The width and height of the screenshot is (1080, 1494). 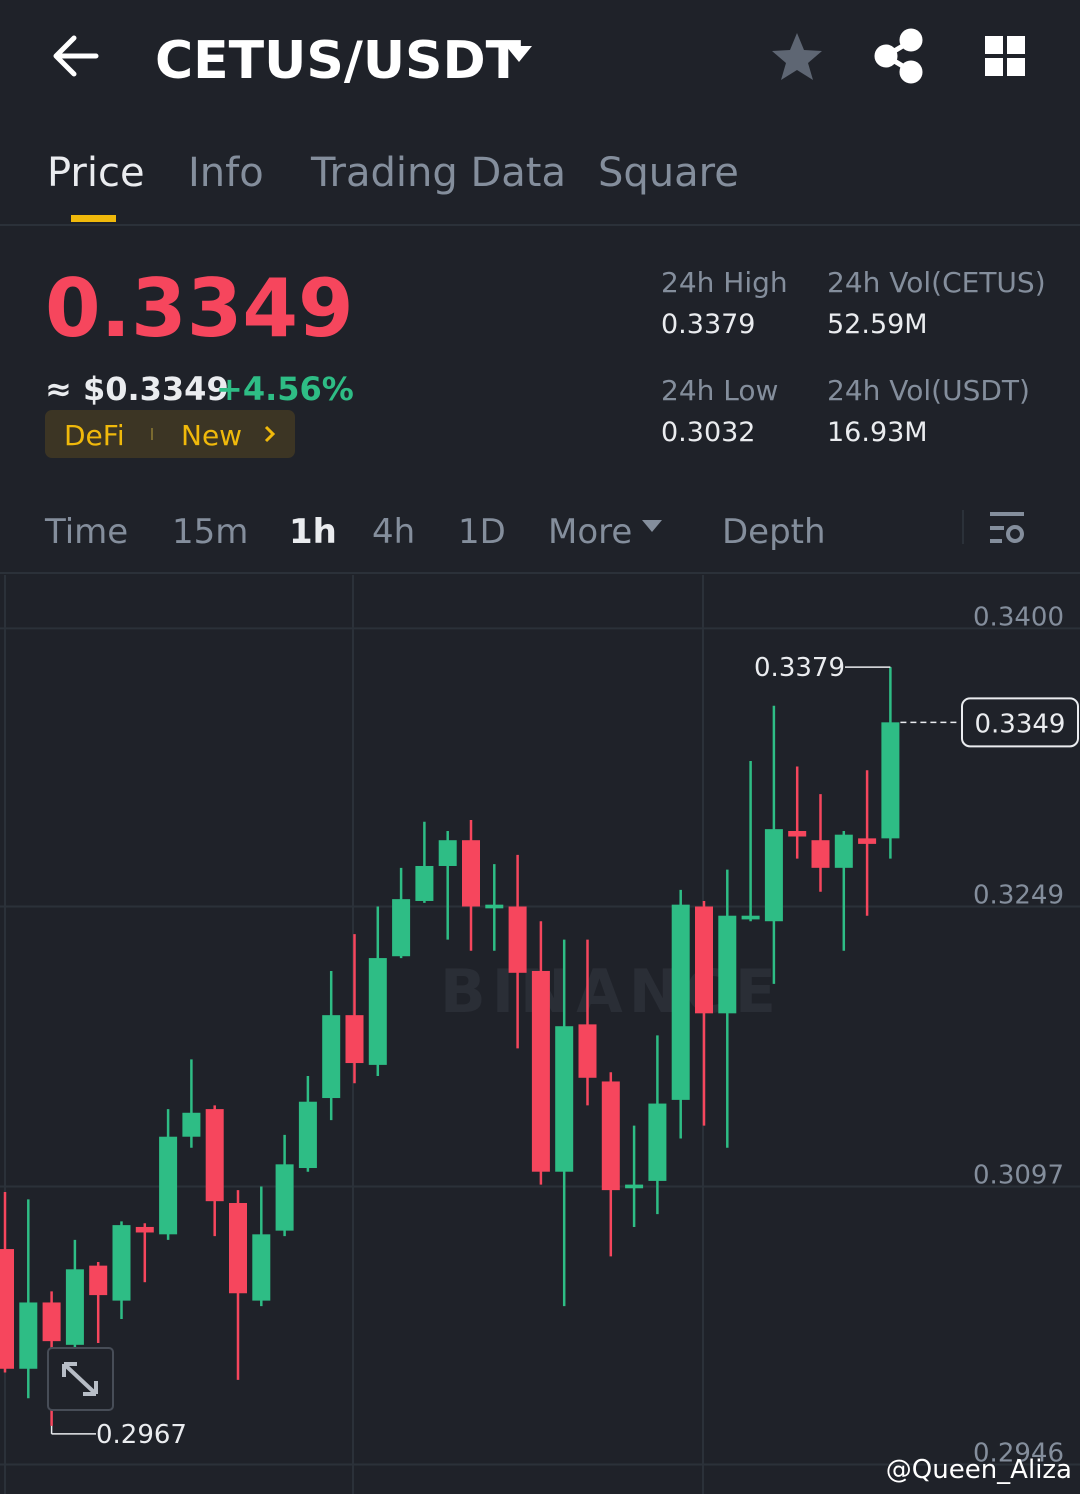 What do you see at coordinates (137, 389) in the screenshot?
I see `fiat-price: ≈ $0.3349` at bounding box center [137, 389].